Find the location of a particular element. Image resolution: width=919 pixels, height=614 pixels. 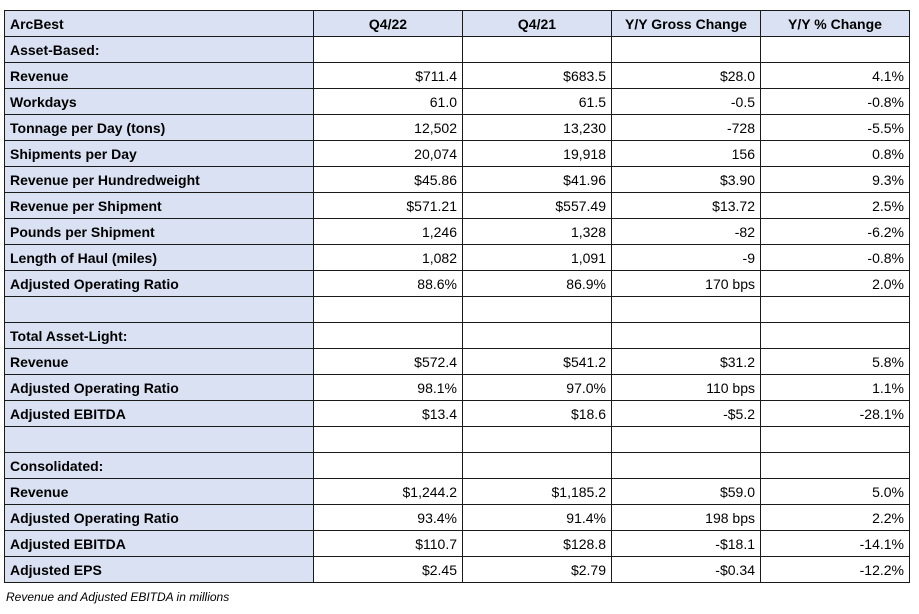

value-q422: $45.86 is located at coordinates (388, 179).